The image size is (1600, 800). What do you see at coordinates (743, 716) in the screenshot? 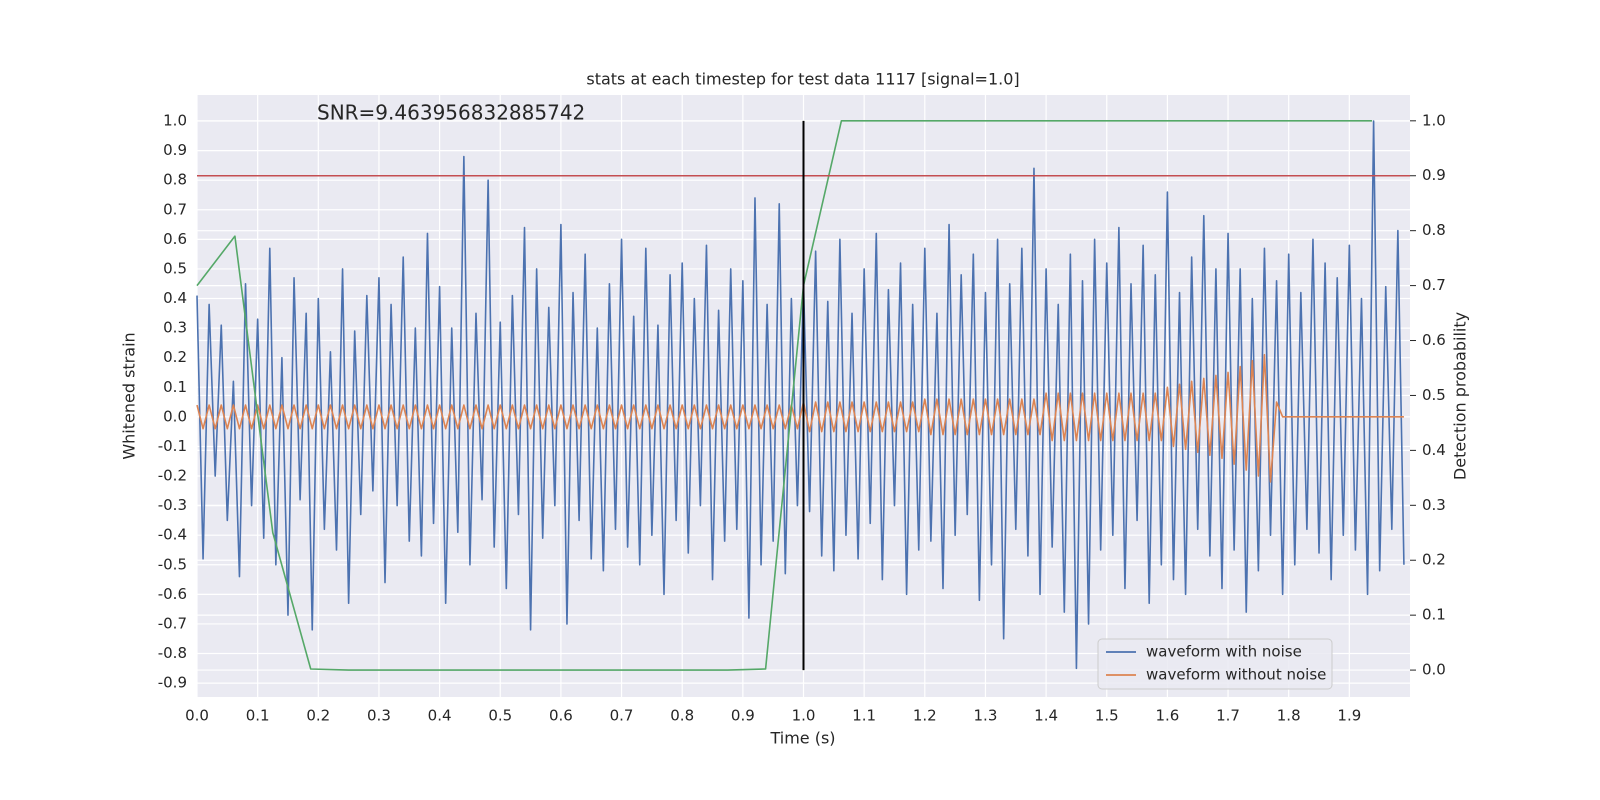
I see `x-tick-label: 0.9` at bounding box center [743, 716].